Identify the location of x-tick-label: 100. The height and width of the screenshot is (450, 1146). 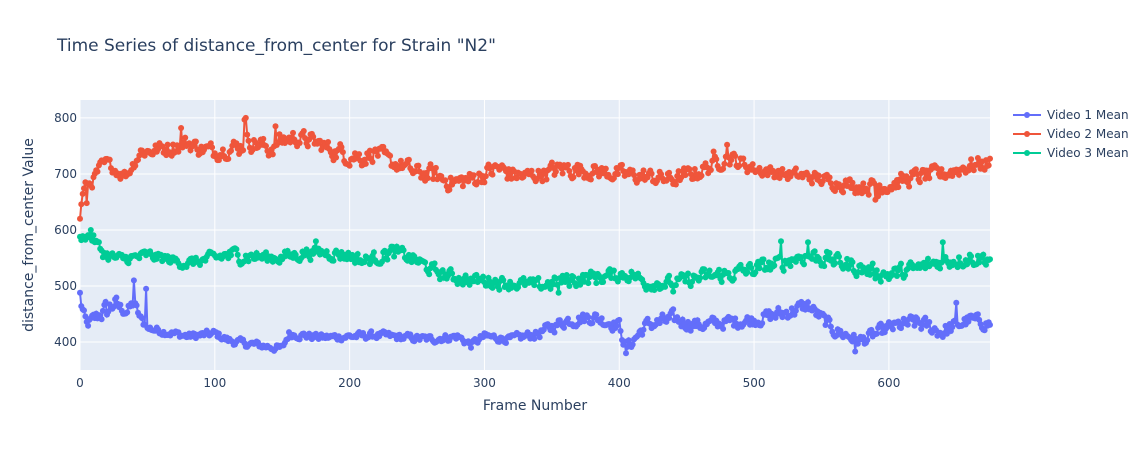
(214, 383).